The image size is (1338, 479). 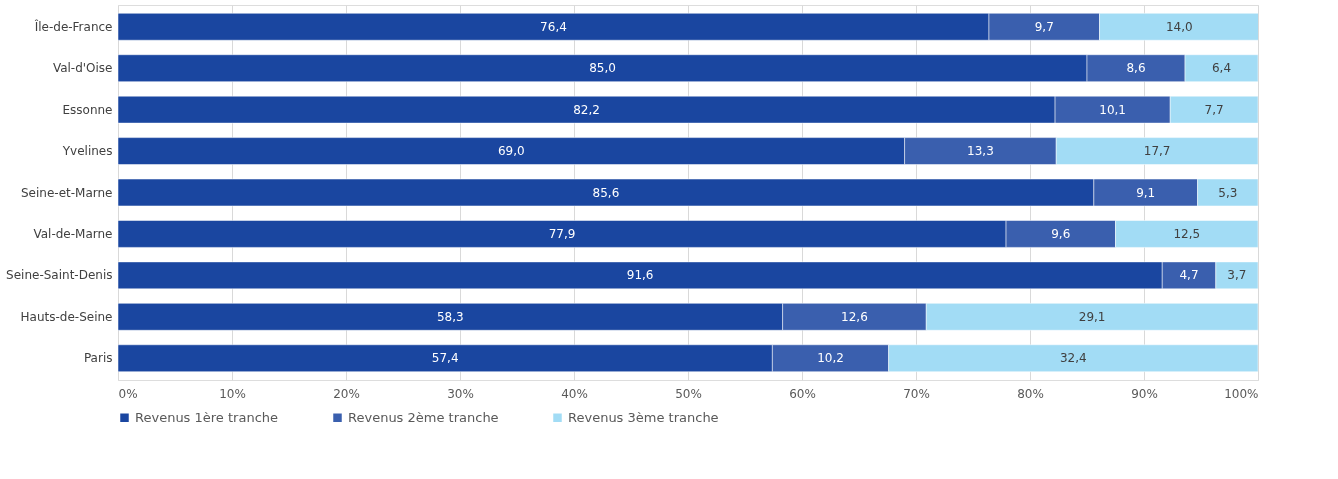 I want to click on x-tick-label: 0%, so click(x=128, y=393).